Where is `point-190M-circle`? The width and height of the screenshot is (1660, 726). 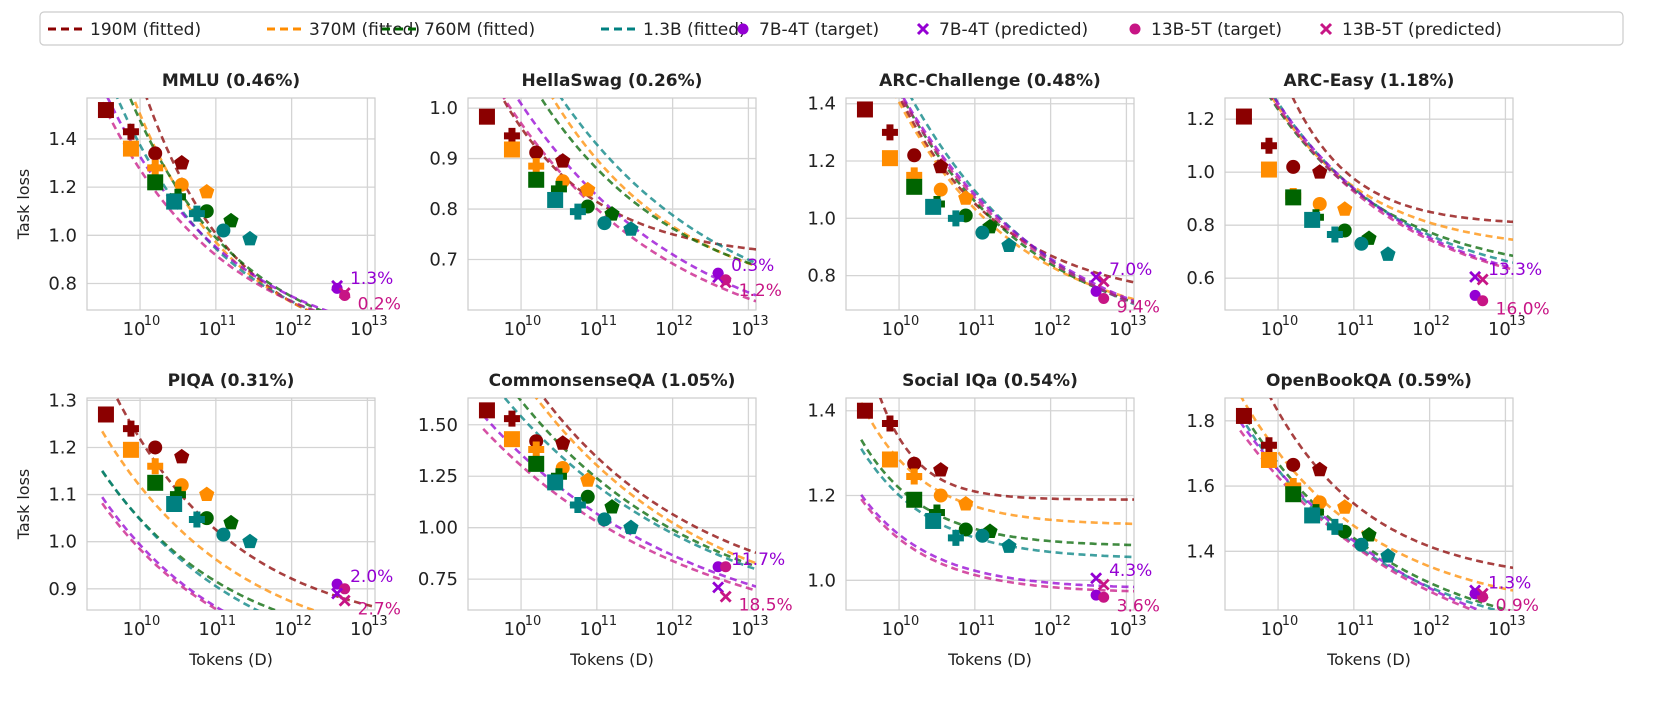 point-190M-circle is located at coordinates (914, 463).